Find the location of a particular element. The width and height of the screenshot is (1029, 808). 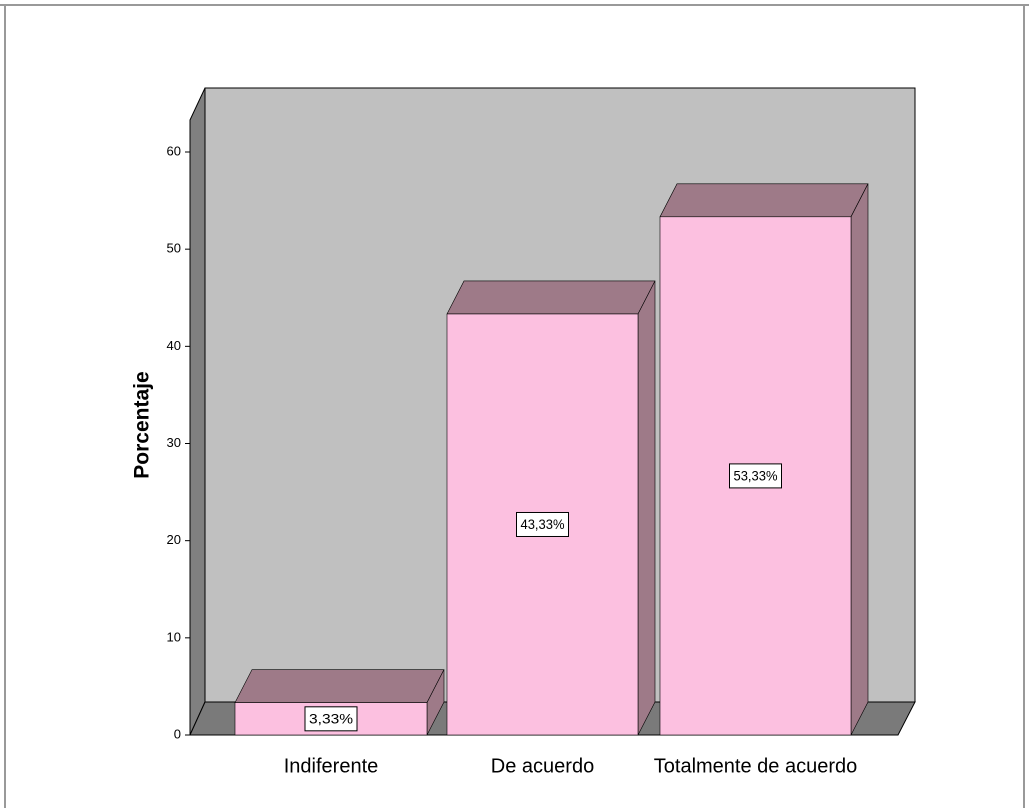

value-label: 53,33% is located at coordinates (756, 476).